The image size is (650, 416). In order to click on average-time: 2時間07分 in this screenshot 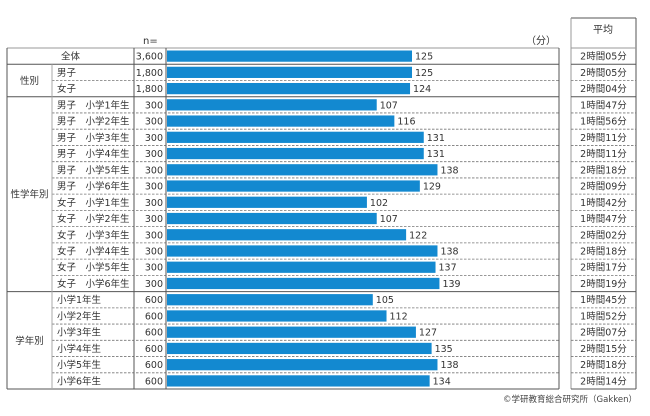, I will do `click(603, 333)`.